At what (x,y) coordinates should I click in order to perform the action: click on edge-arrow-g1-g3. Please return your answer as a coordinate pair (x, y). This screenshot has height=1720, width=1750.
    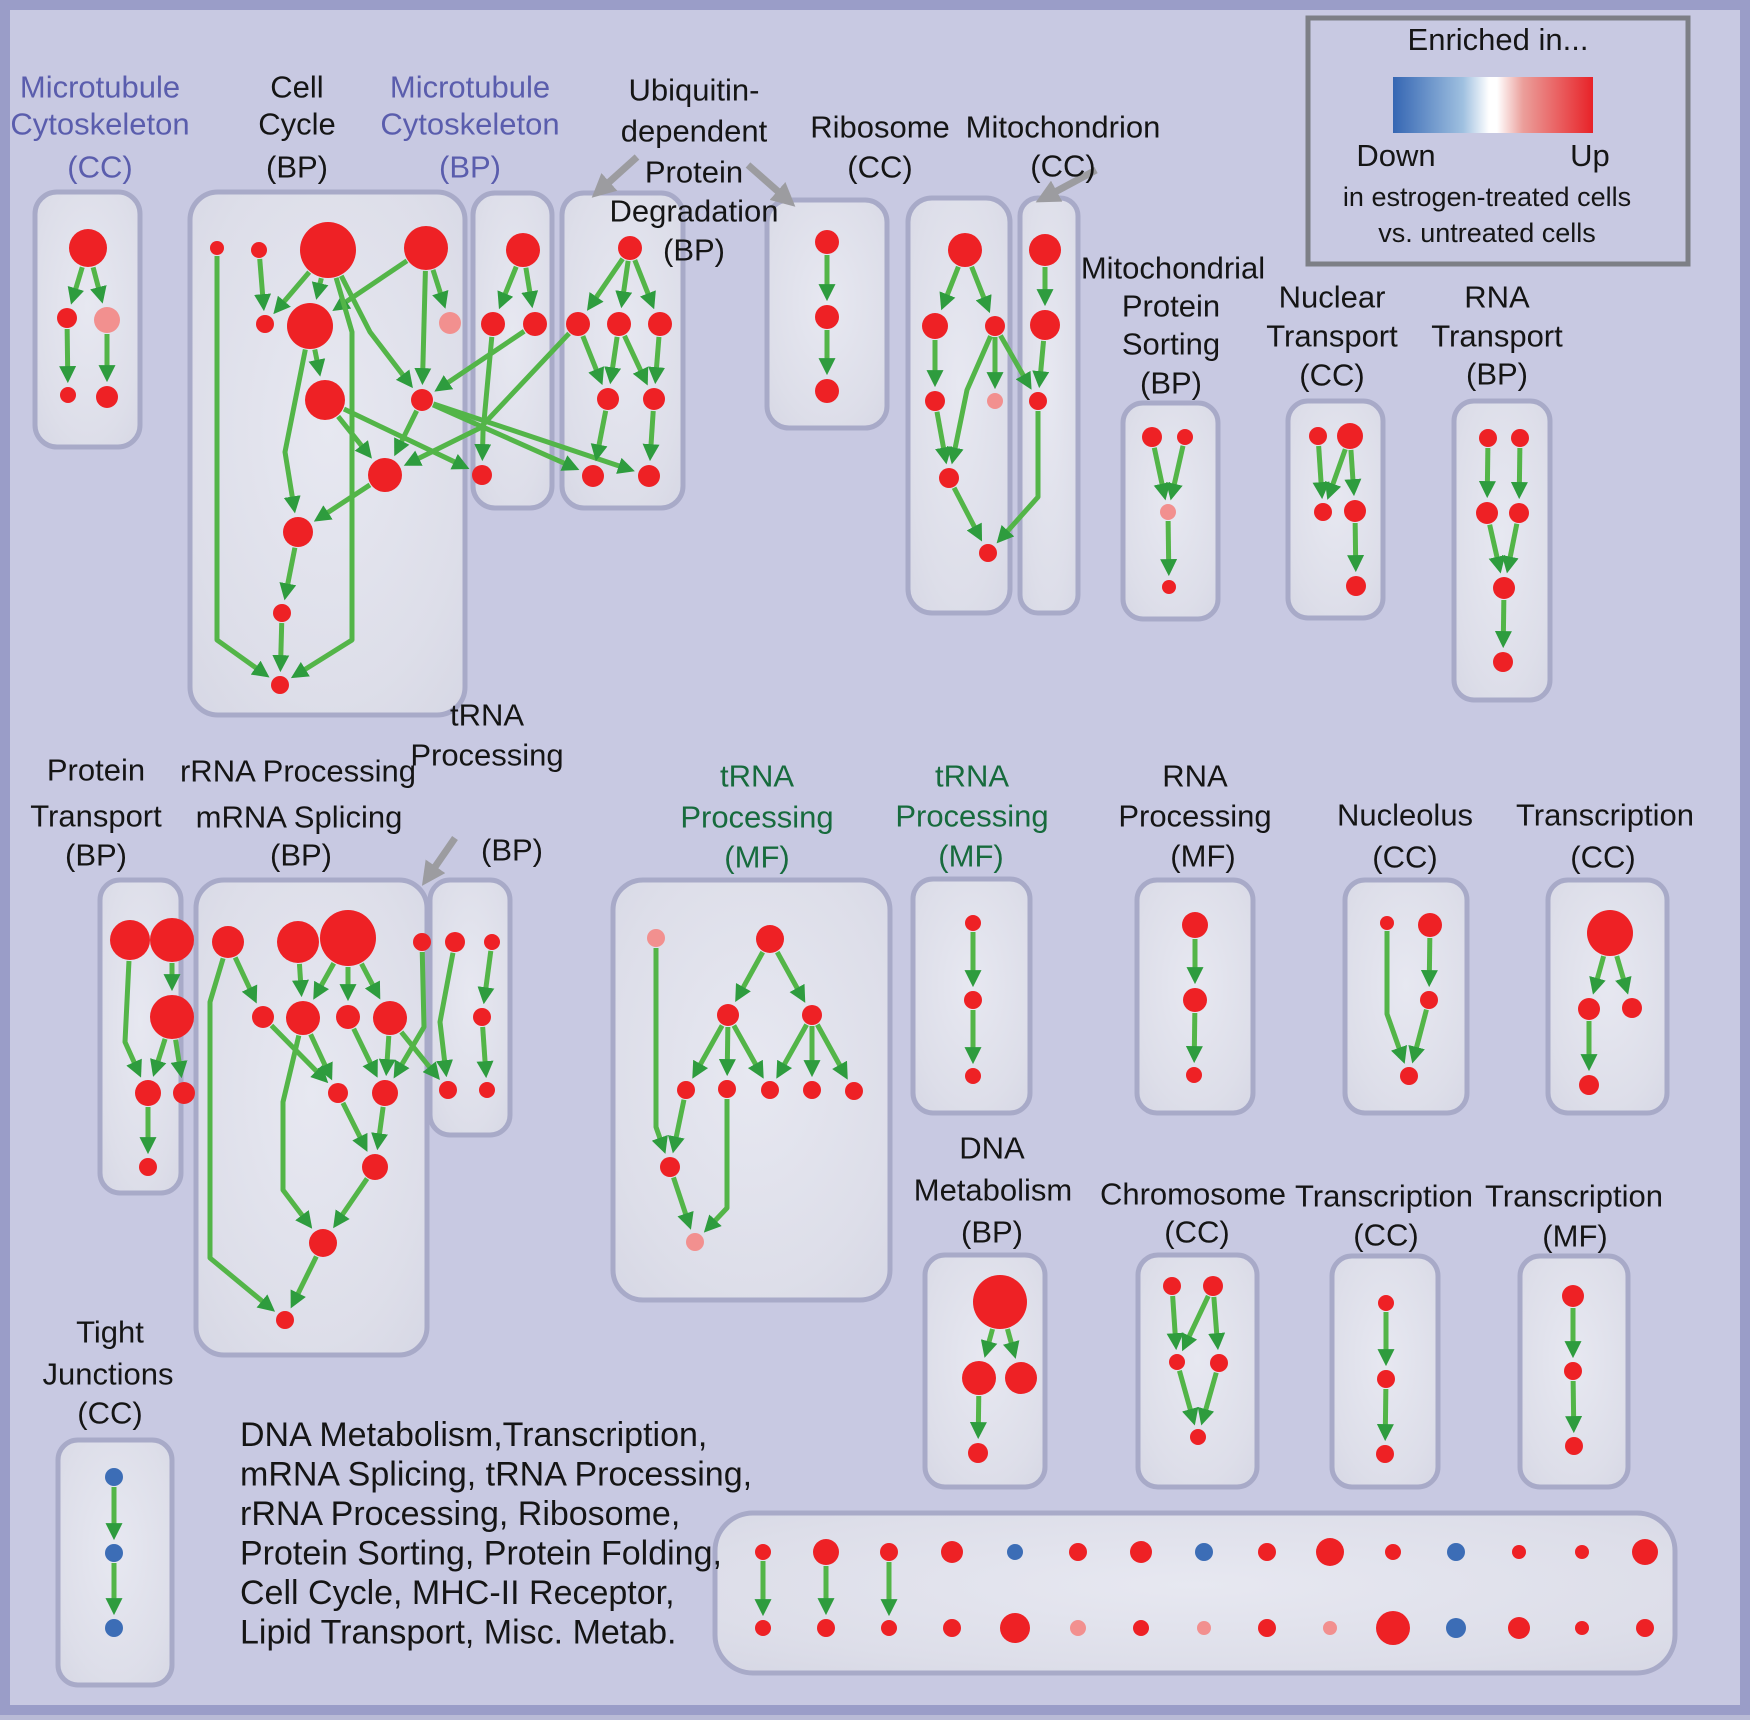
    Looking at the image, I should click on (98, 285).